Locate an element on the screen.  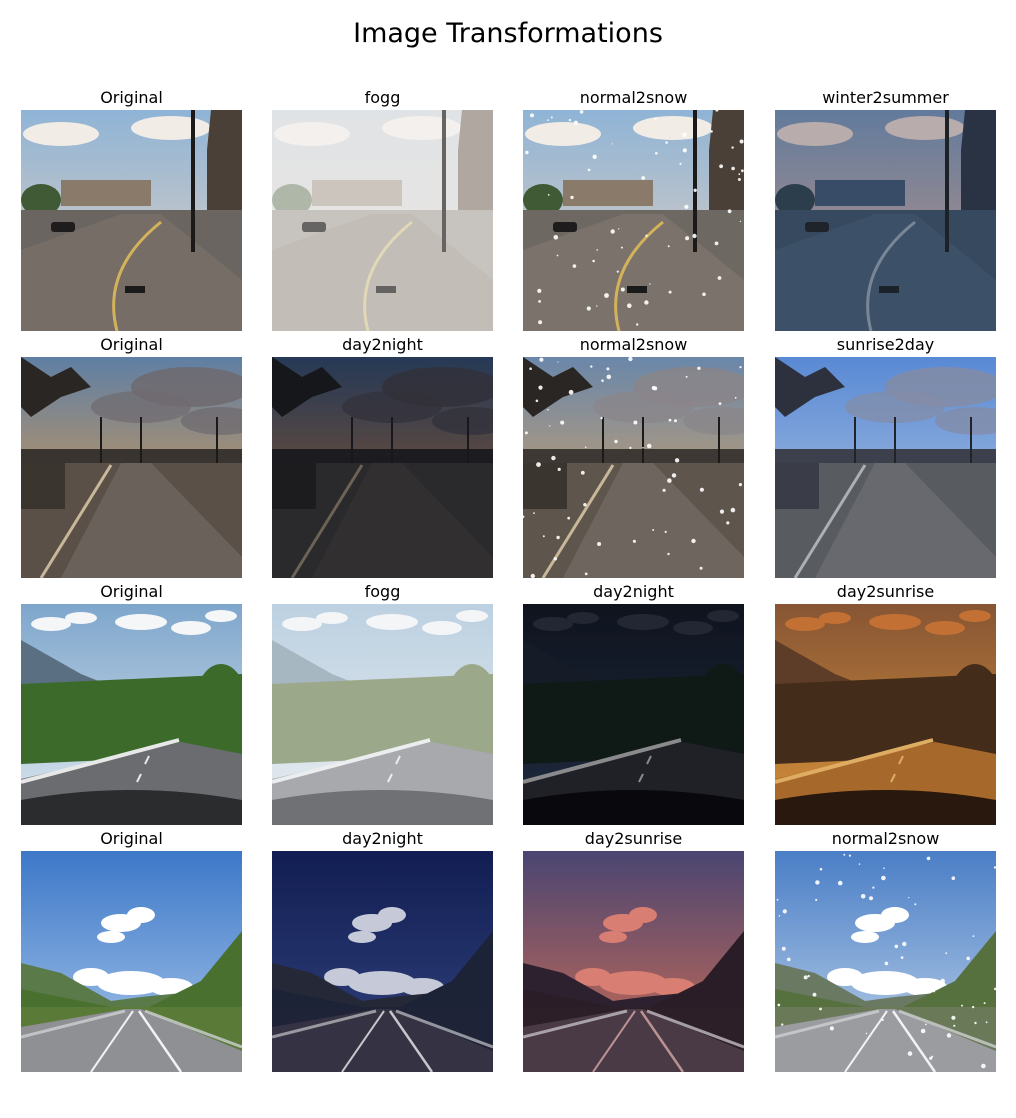
panel-row2-col1: fogg is located at coordinates (382, 703).